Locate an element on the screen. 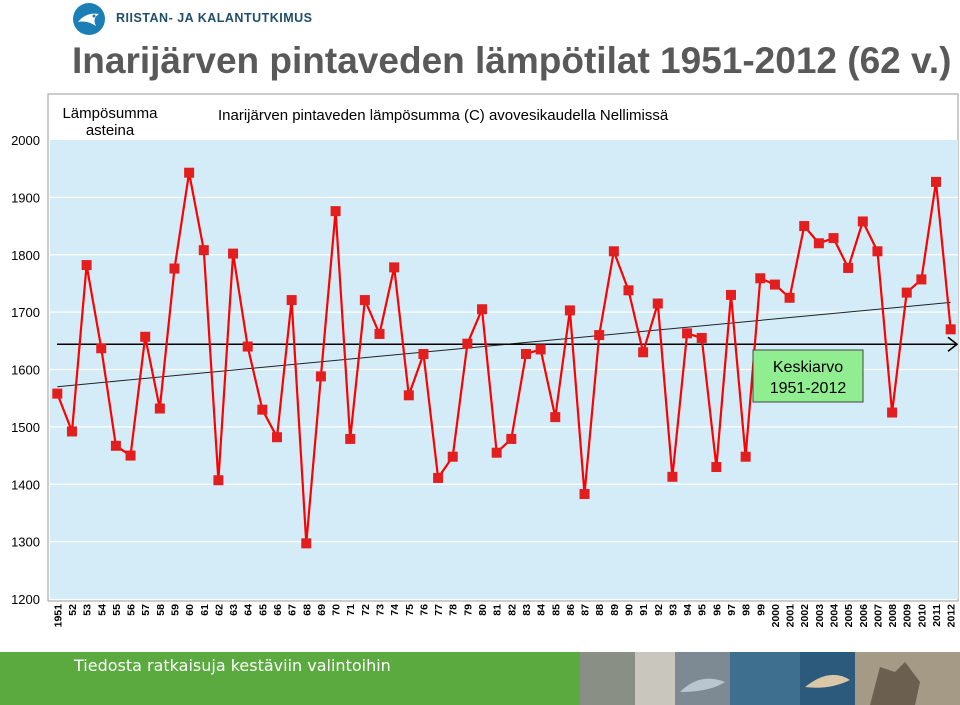  mean-callout-box is located at coordinates (808, 376).